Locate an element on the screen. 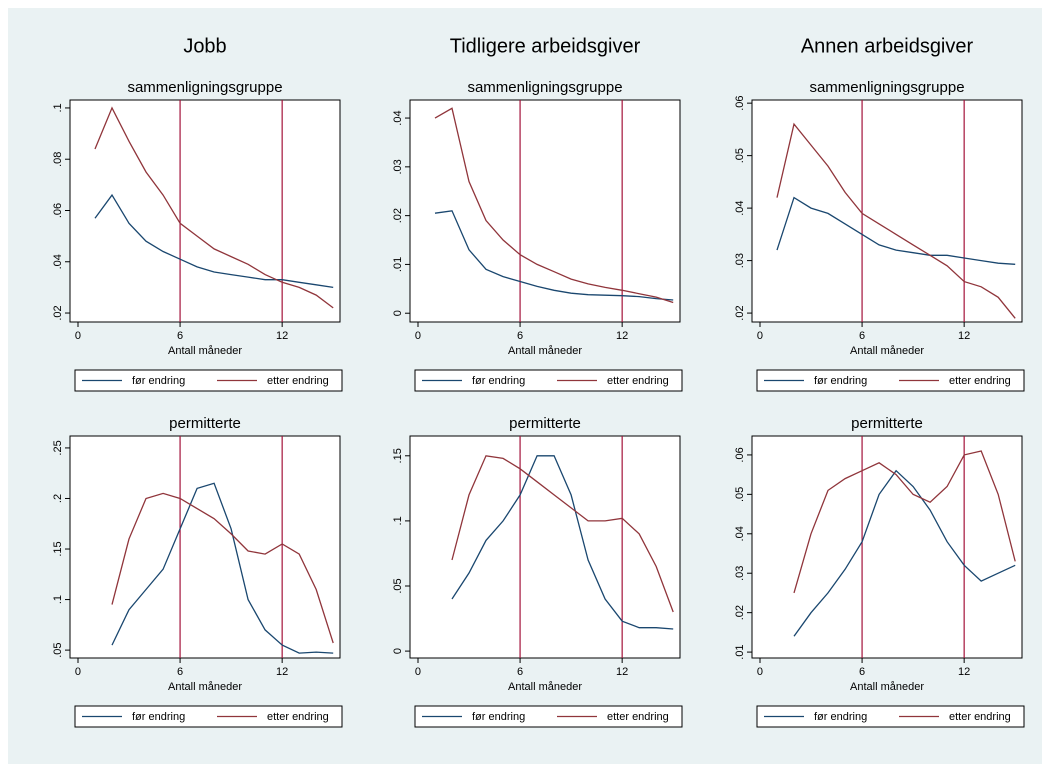 This screenshot has height=777, width=1052. column-title: Jobb is located at coordinates (204, 46).